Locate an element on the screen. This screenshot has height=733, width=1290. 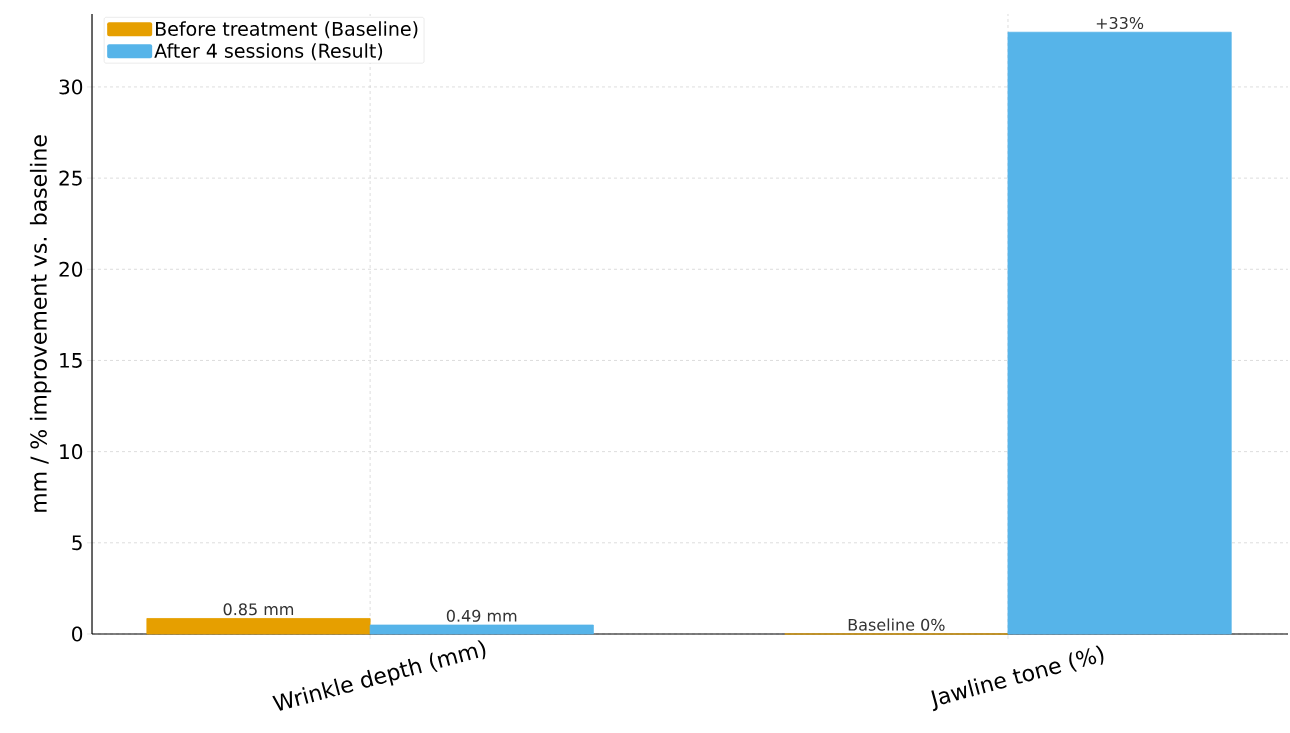
y-tick-label: 25 is located at coordinates (70, 178).